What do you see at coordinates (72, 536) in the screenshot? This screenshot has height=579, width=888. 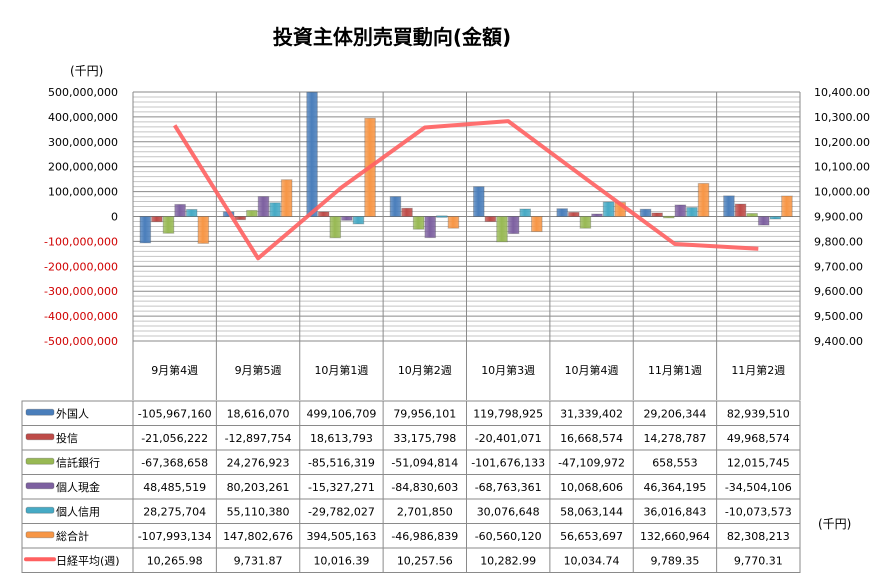 I see `series-name: 総合計` at bounding box center [72, 536].